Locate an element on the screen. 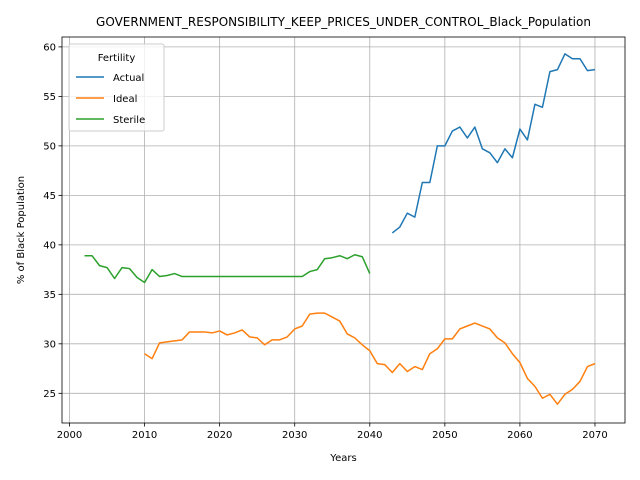 The height and width of the screenshot is (480, 640). y-tick-label: 45 is located at coordinates (49, 196).